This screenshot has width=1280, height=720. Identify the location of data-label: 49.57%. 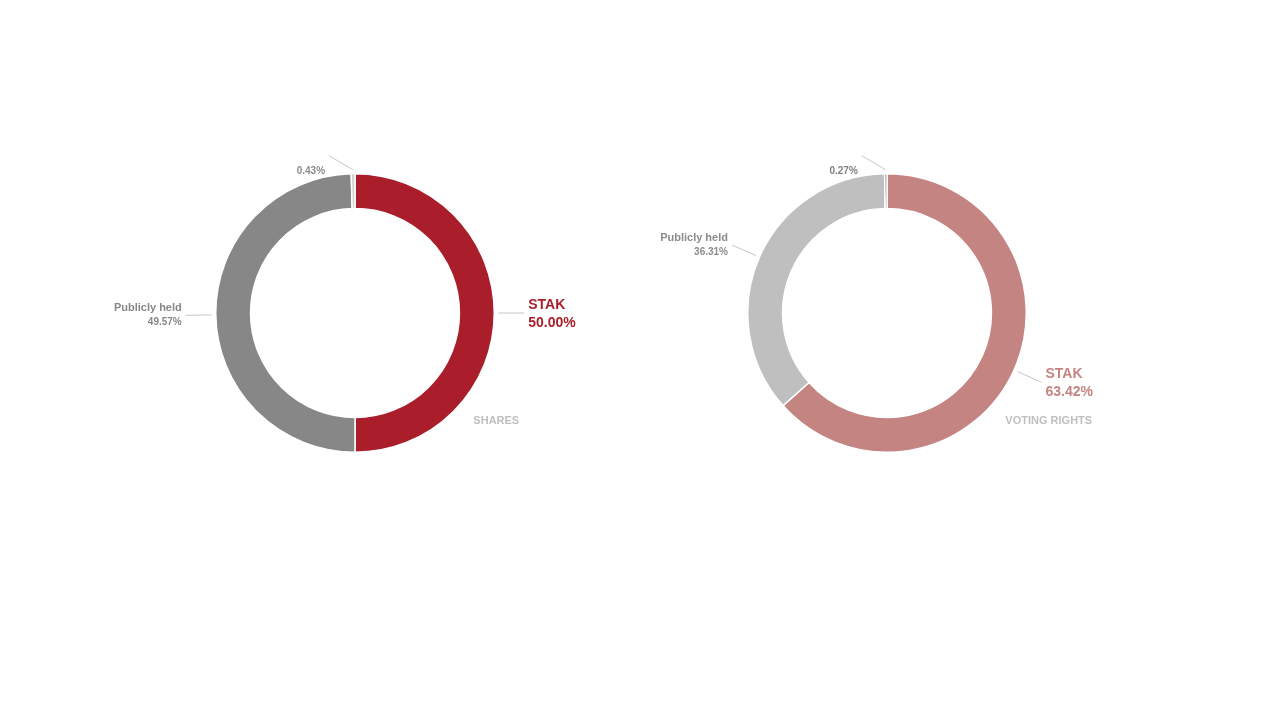
(164, 322).